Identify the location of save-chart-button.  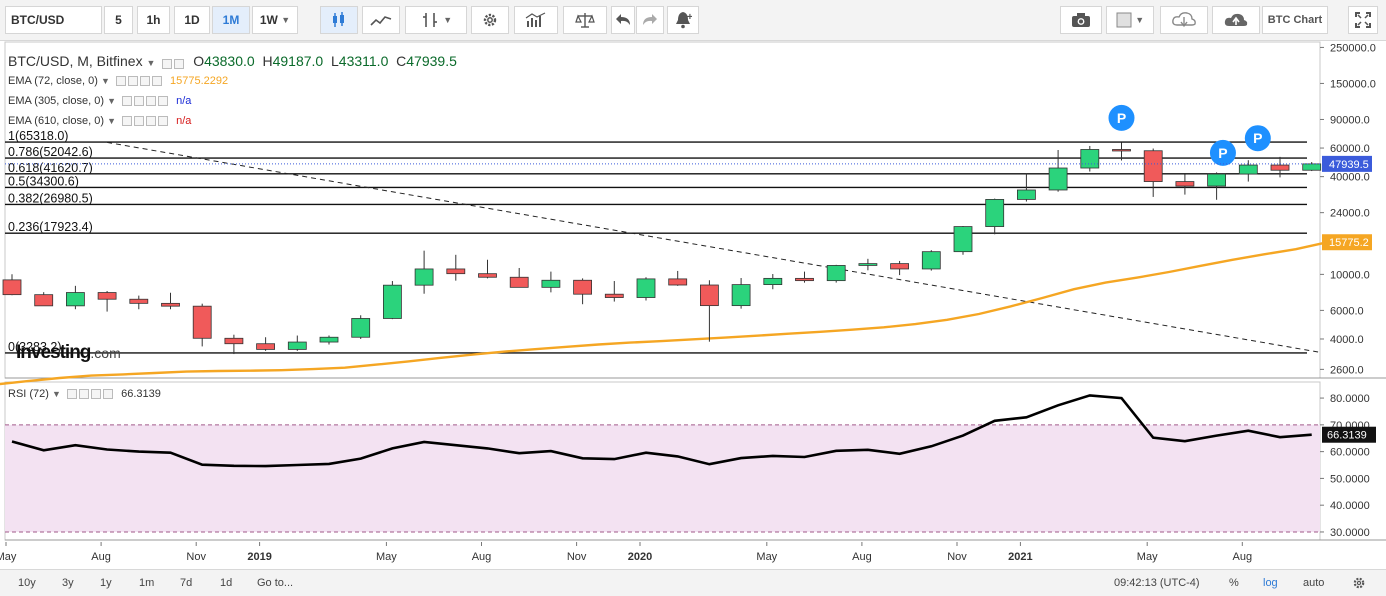
(1236, 20).